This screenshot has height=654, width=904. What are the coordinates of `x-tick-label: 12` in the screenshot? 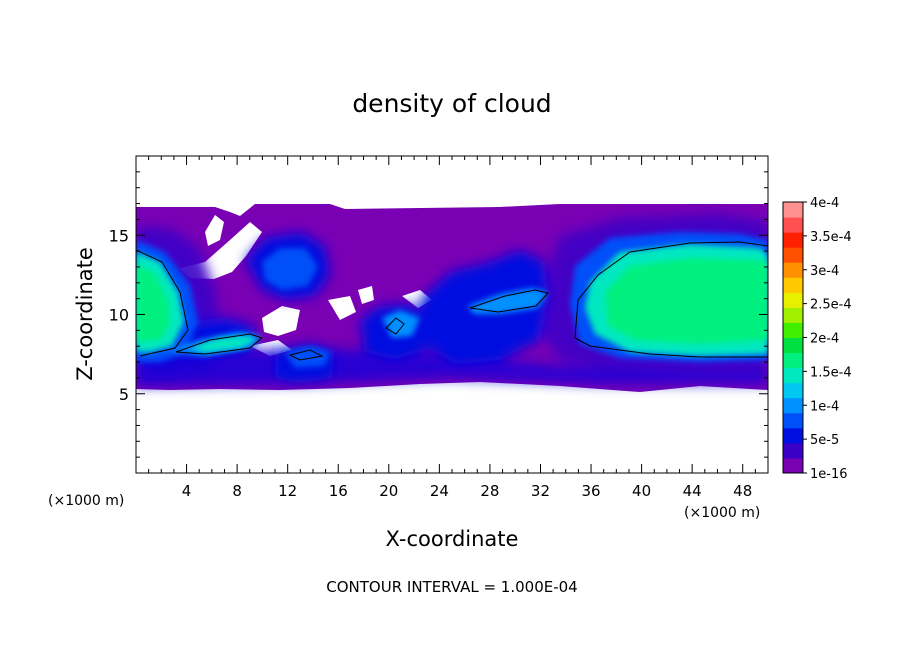 It's located at (287, 491).